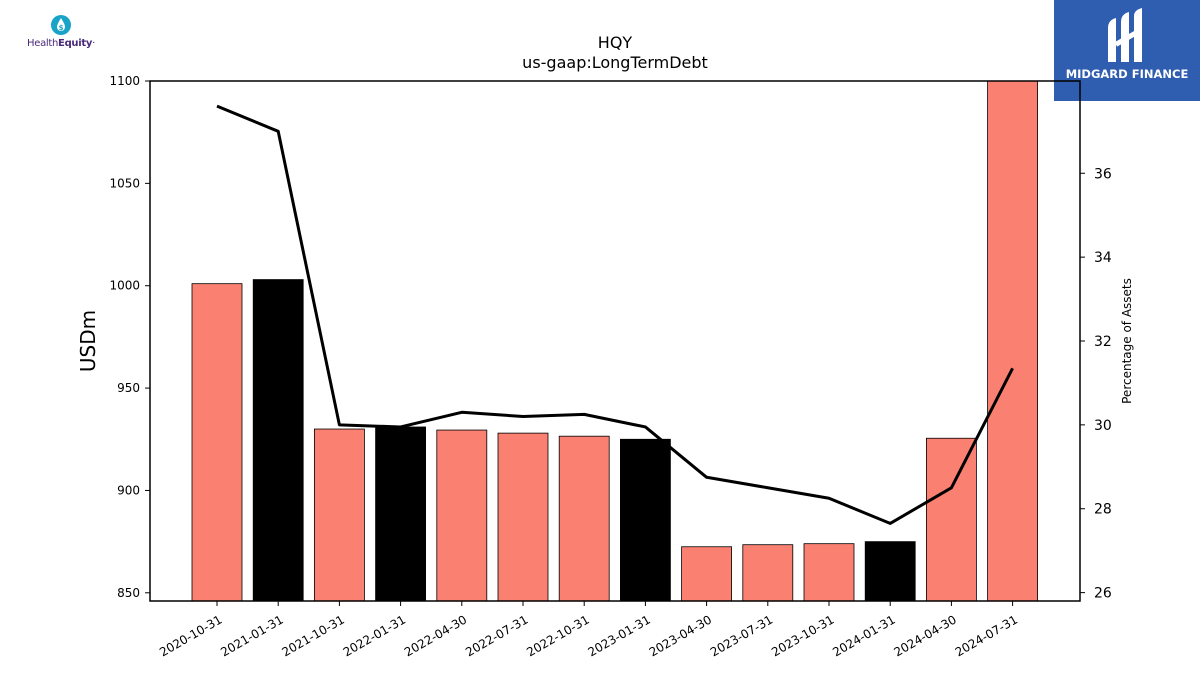 The image size is (1200, 675). I want to click on x-tick-label-2023-10-31: 2023-10-31, so click(802, 635).